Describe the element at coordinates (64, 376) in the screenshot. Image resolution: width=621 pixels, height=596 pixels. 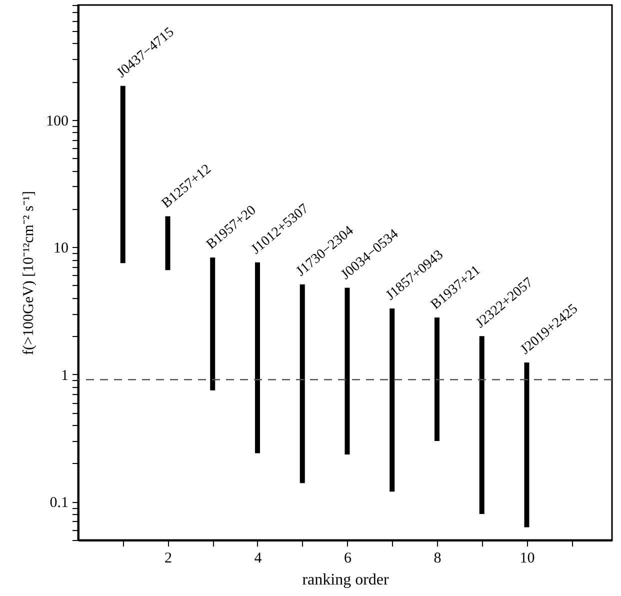
I see `y-tick-label: 1` at that location.